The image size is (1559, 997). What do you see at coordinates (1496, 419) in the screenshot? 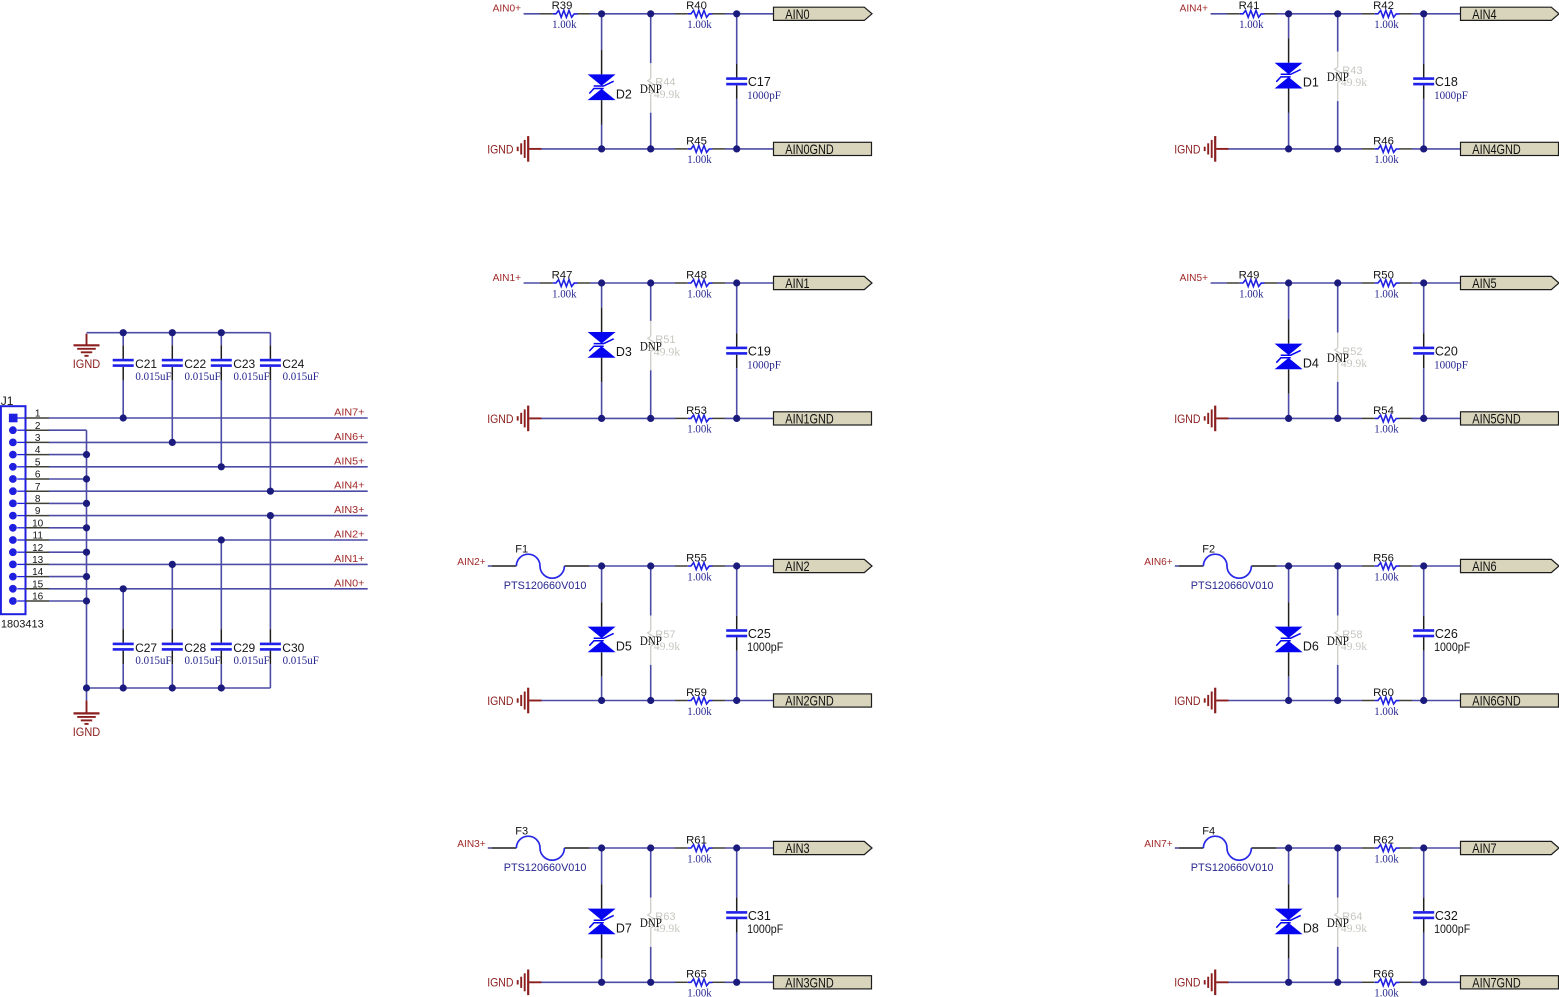
I see `svg-text: AIN5GND` at bounding box center [1496, 419].